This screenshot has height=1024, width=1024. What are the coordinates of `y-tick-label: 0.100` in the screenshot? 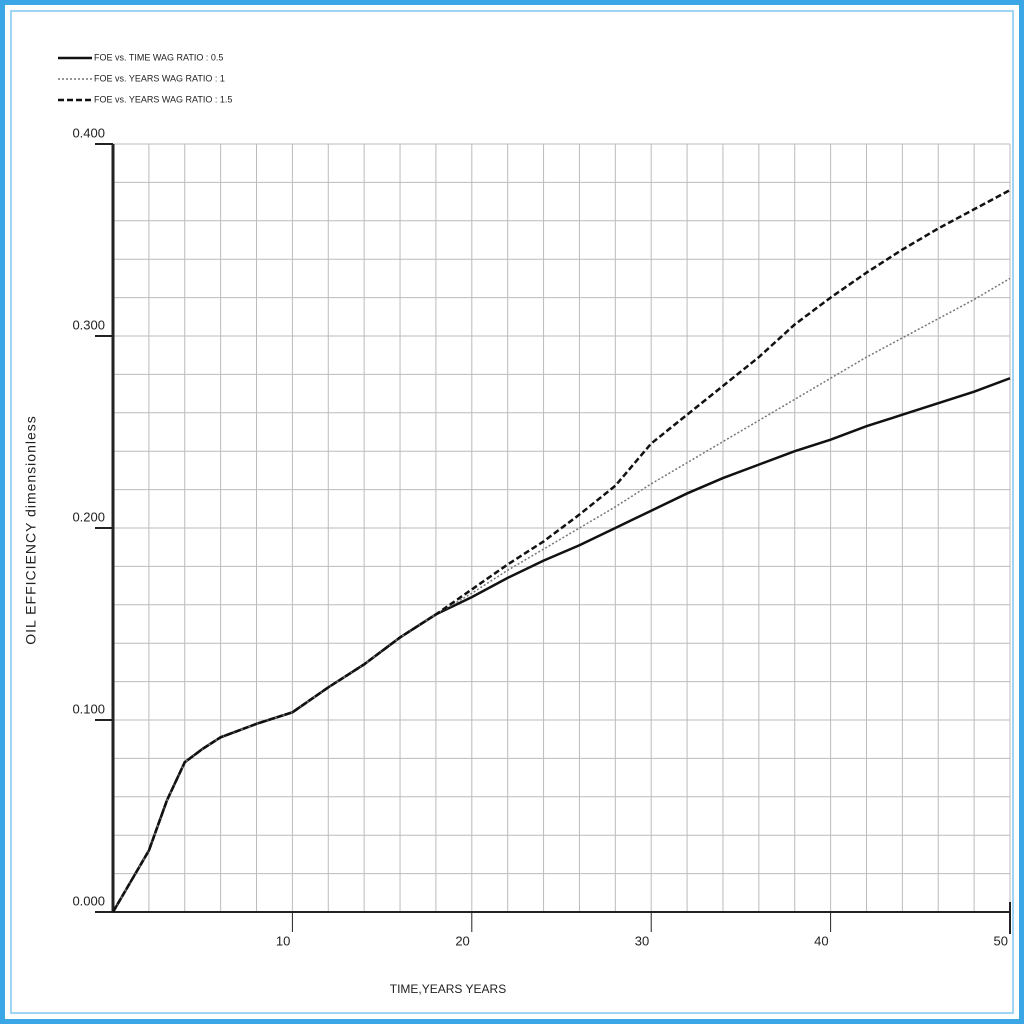 It's located at (88, 708).